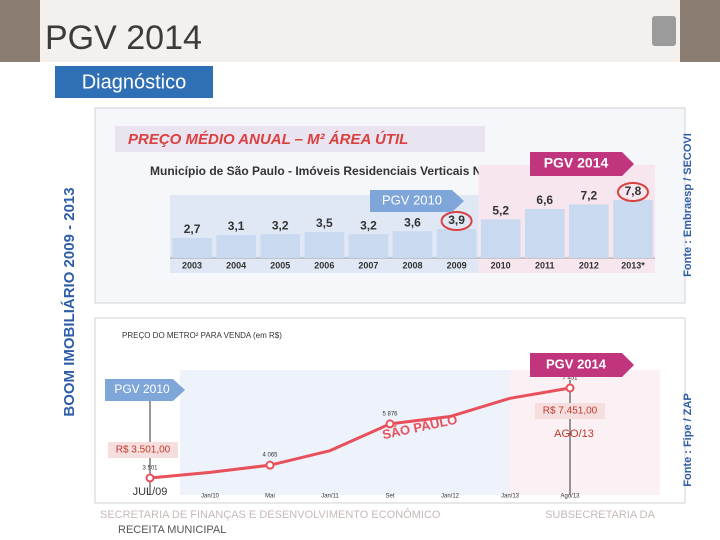 This screenshot has height=540, width=720. I want to click on value-label: 7,2, so click(589, 196).